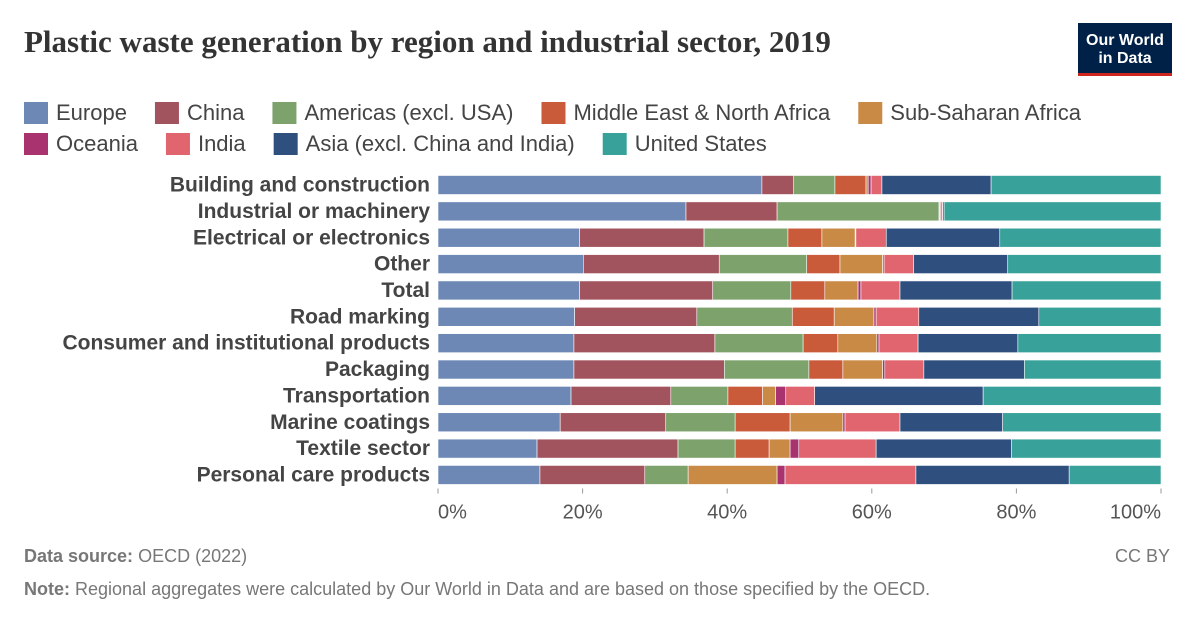  What do you see at coordinates (246, 343) in the screenshot?
I see `category-label: Consumer and institutional products` at bounding box center [246, 343].